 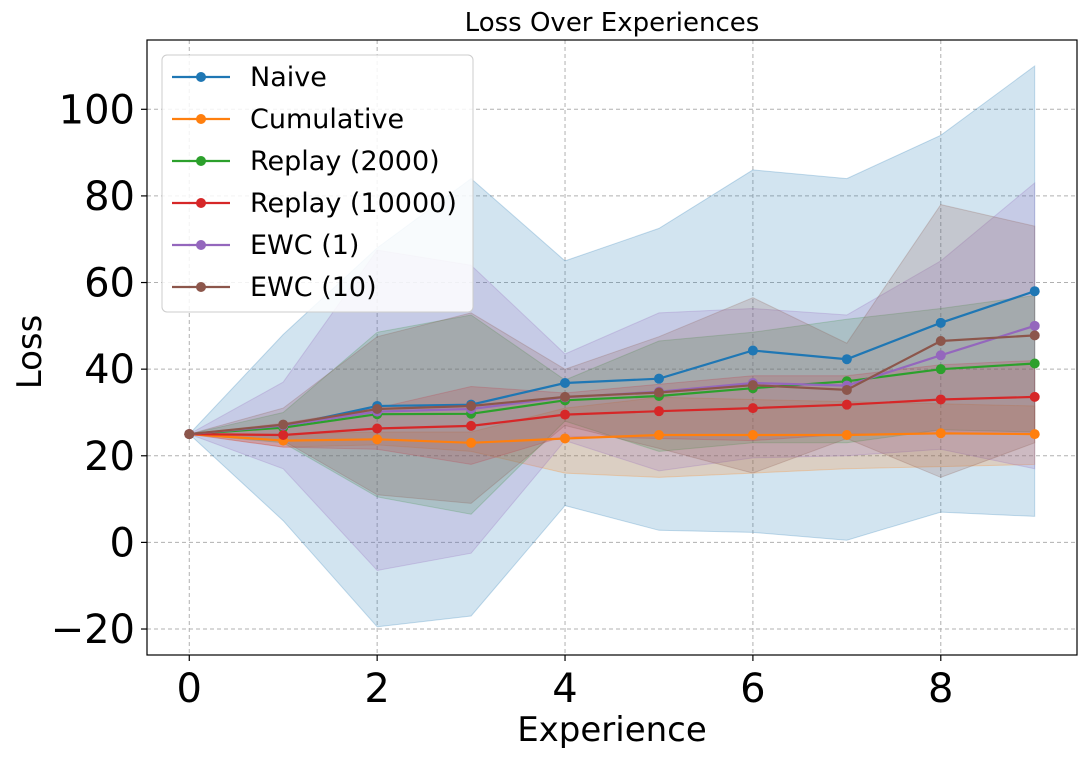 What do you see at coordinates (109, 197) in the screenshot?
I see `y-tick-label: 80` at bounding box center [109, 197].